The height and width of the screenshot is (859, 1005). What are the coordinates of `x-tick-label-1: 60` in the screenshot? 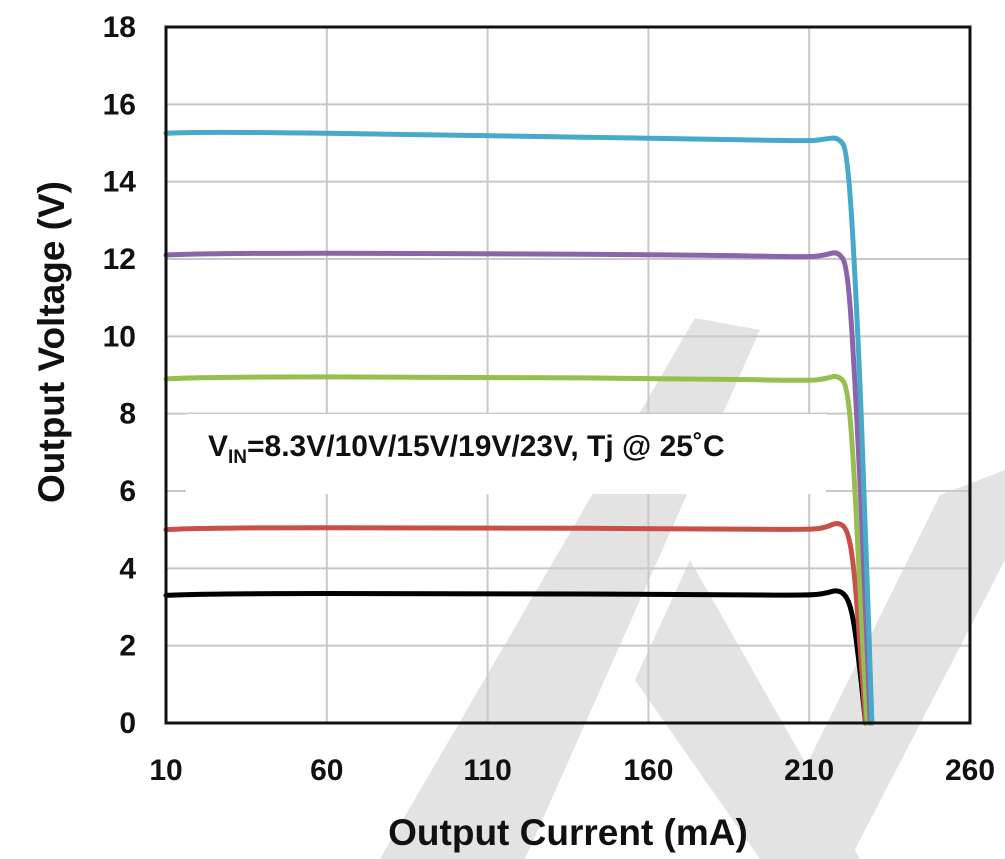 It's located at (326, 770).